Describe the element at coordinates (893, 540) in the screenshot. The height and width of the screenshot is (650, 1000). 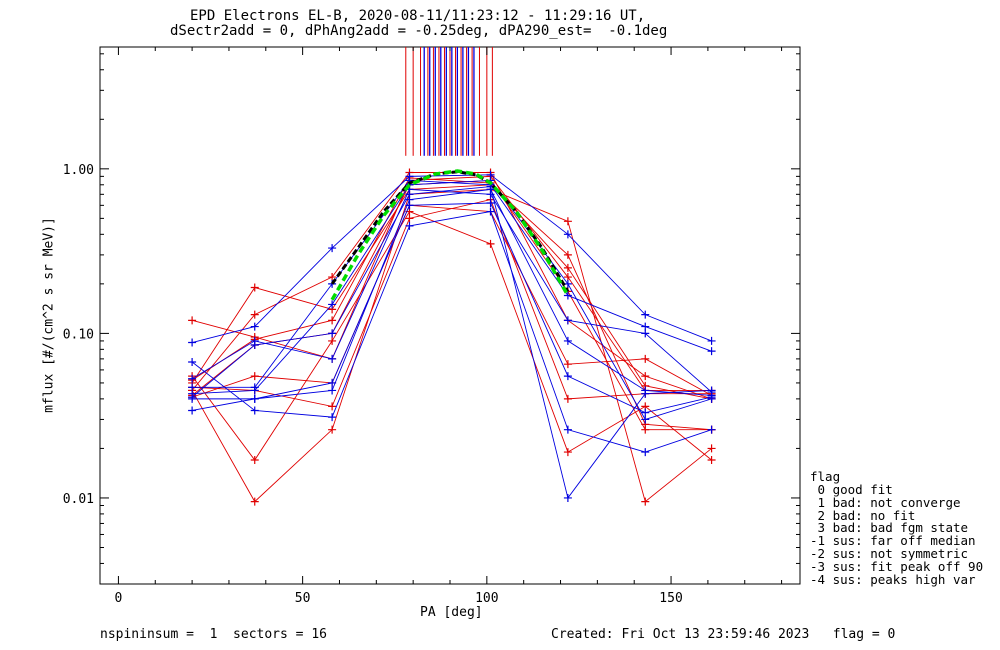
I see `legend-entry: -1 sus: far off median` at that location.